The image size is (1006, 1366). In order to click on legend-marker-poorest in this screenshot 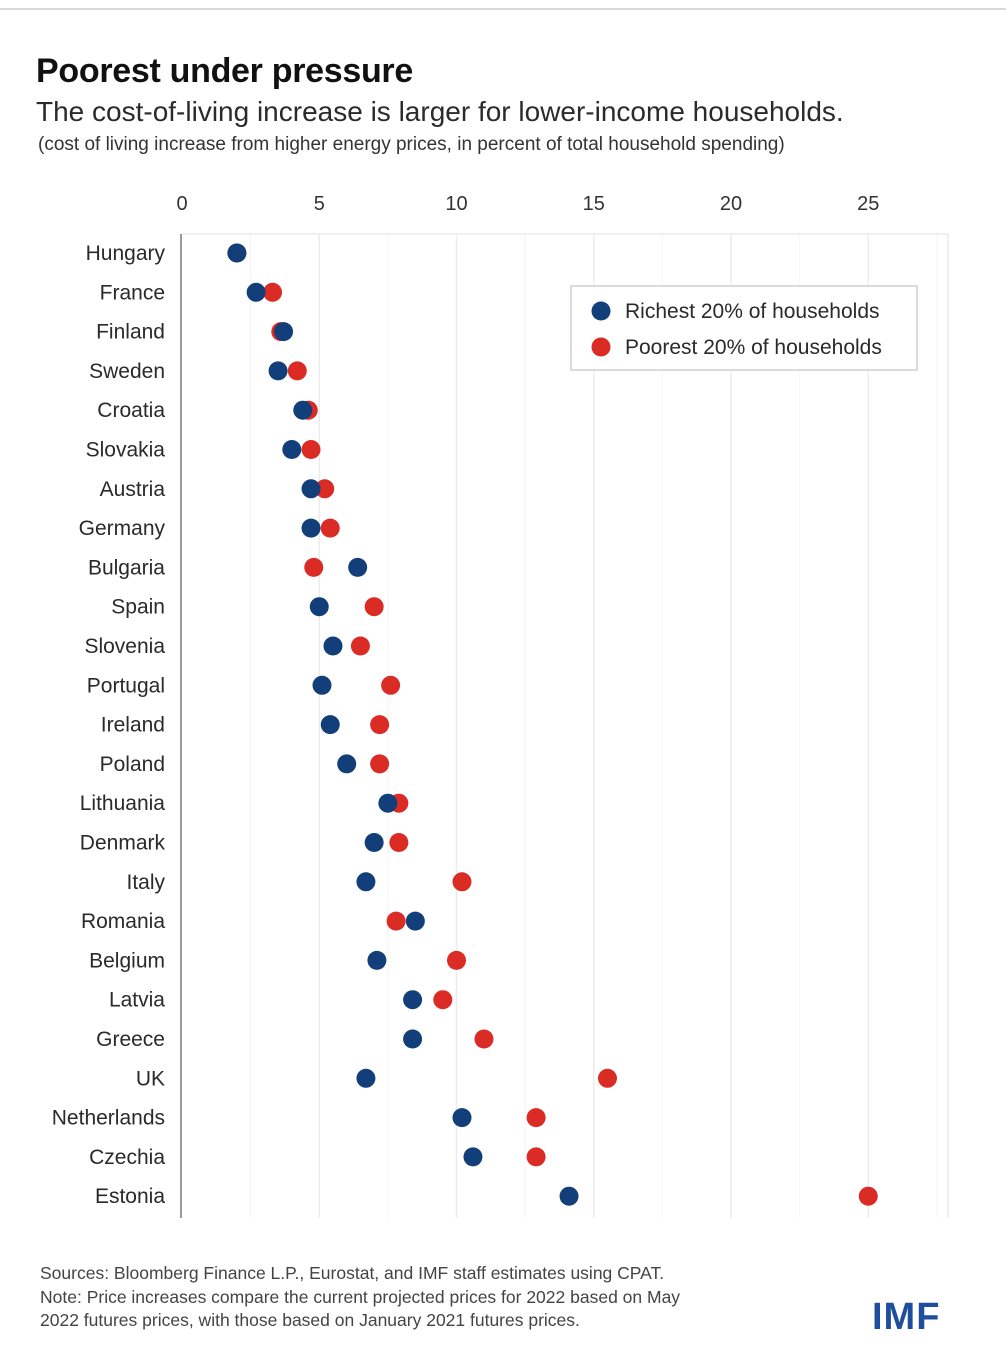, I will do `click(601, 347)`.